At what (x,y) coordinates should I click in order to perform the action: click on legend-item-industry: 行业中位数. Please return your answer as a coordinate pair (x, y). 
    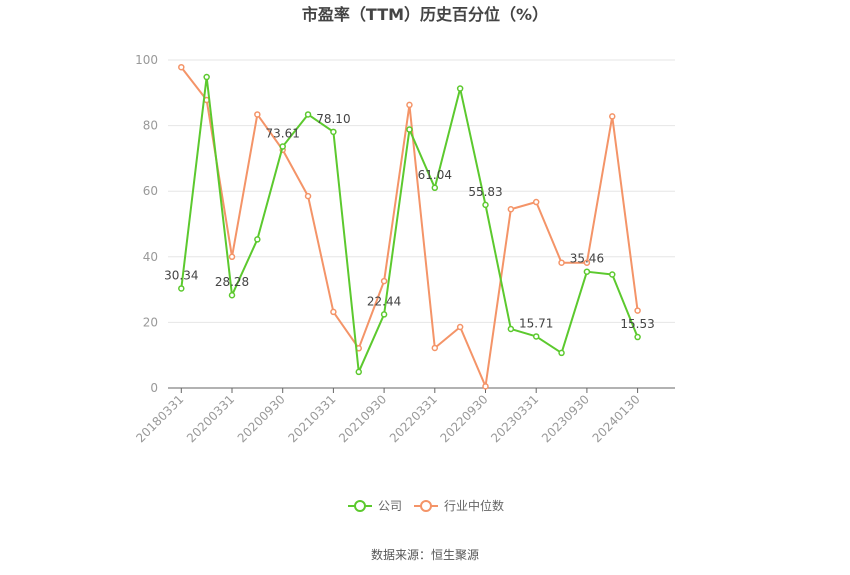
    Looking at the image, I should click on (459, 505).